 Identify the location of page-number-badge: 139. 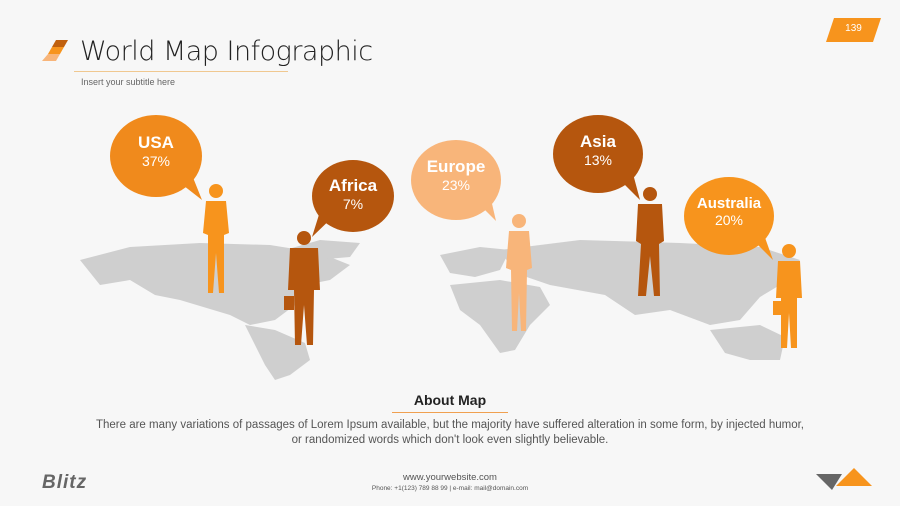
(853, 30).